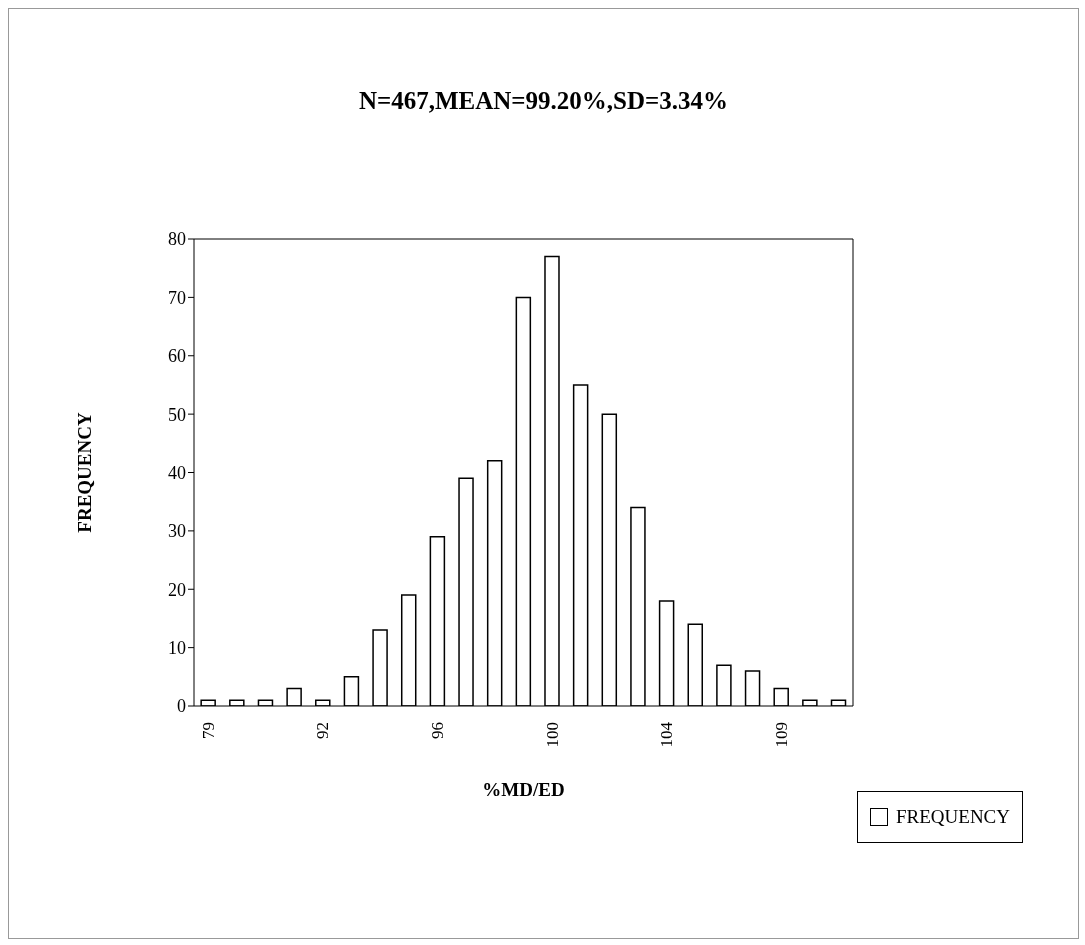 This screenshot has width=1085, height=945. Describe the element at coordinates (953, 817) in the screenshot. I see `legend-label: FREQUENCY` at that location.